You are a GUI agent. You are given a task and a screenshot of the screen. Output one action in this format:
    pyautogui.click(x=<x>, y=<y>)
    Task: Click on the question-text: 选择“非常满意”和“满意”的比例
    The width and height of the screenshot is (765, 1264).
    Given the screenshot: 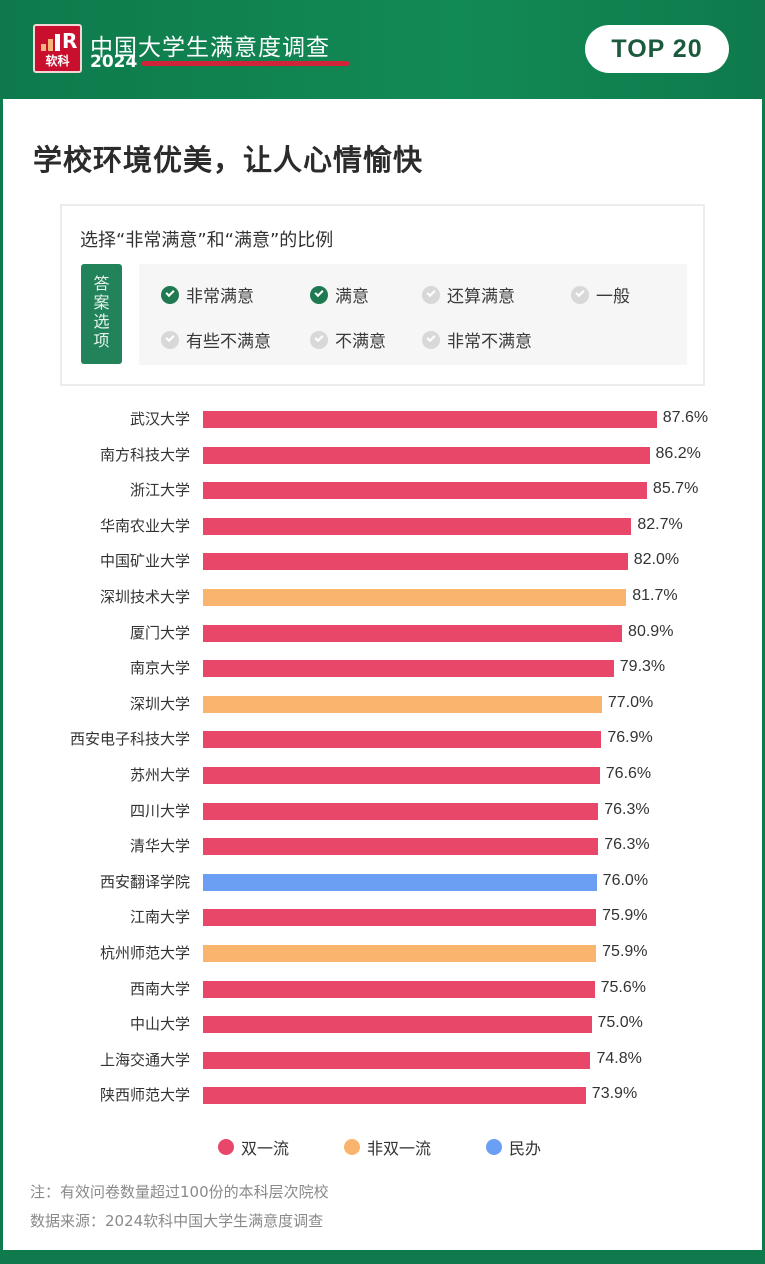 What is the action you would take?
    pyautogui.click(x=207, y=240)
    